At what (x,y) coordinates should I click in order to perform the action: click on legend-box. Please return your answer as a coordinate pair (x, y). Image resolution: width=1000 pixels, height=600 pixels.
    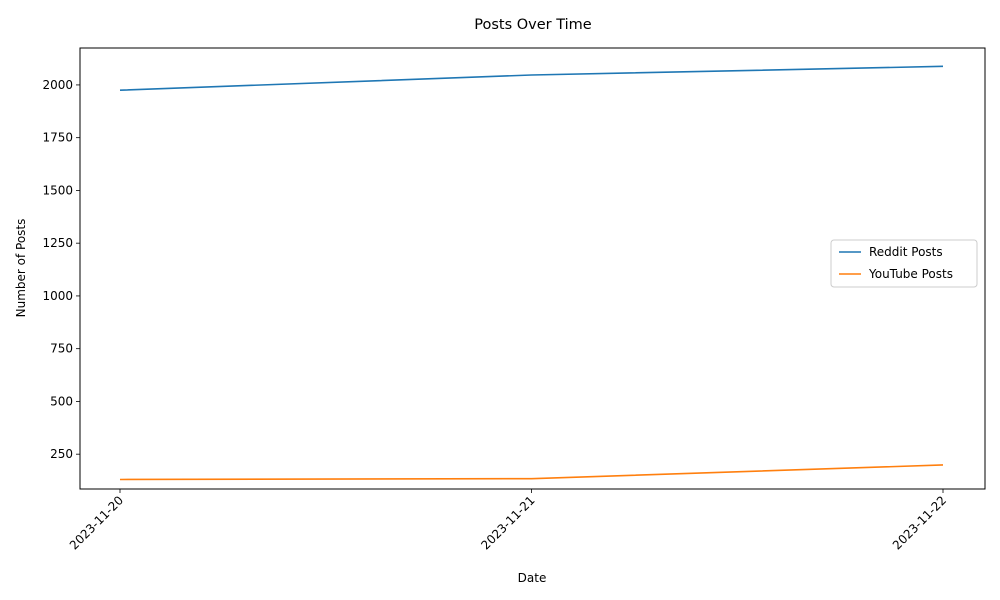
    Looking at the image, I should click on (904, 263).